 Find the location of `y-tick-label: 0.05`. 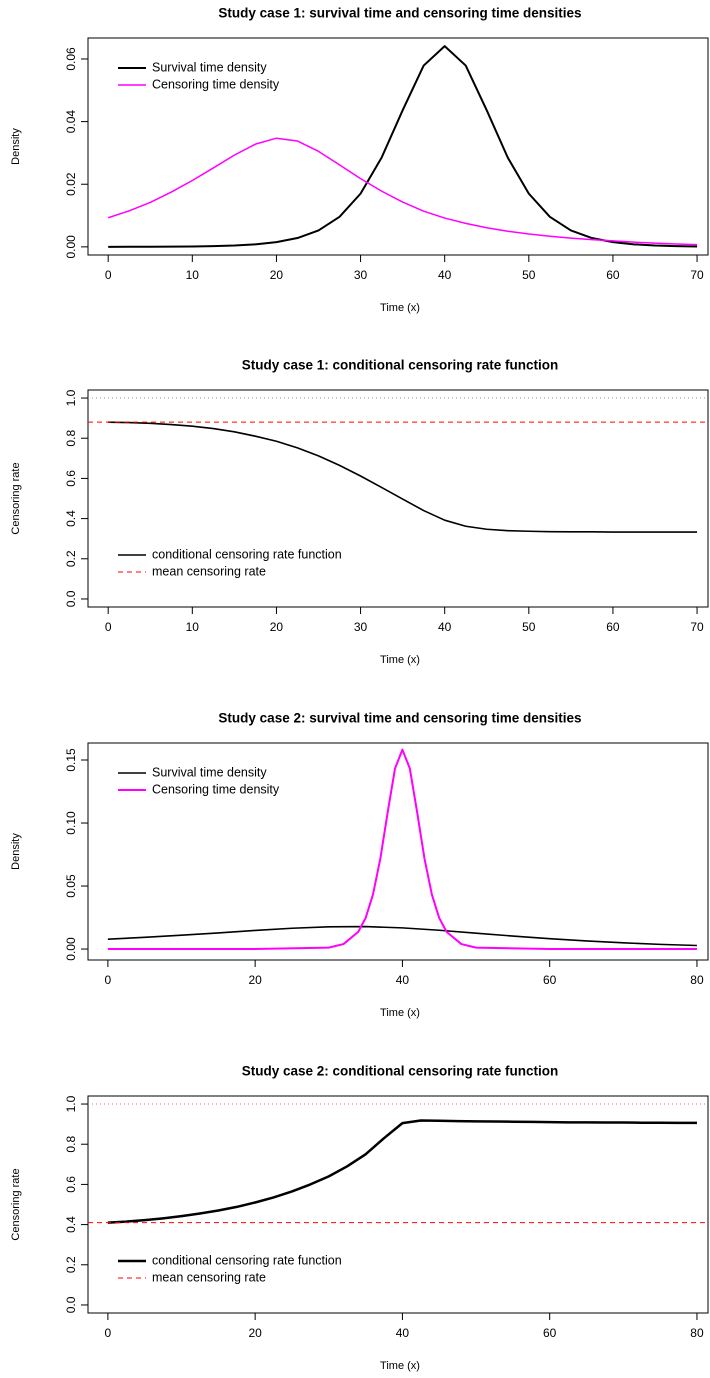

y-tick-label: 0.05 is located at coordinates (71, 886).